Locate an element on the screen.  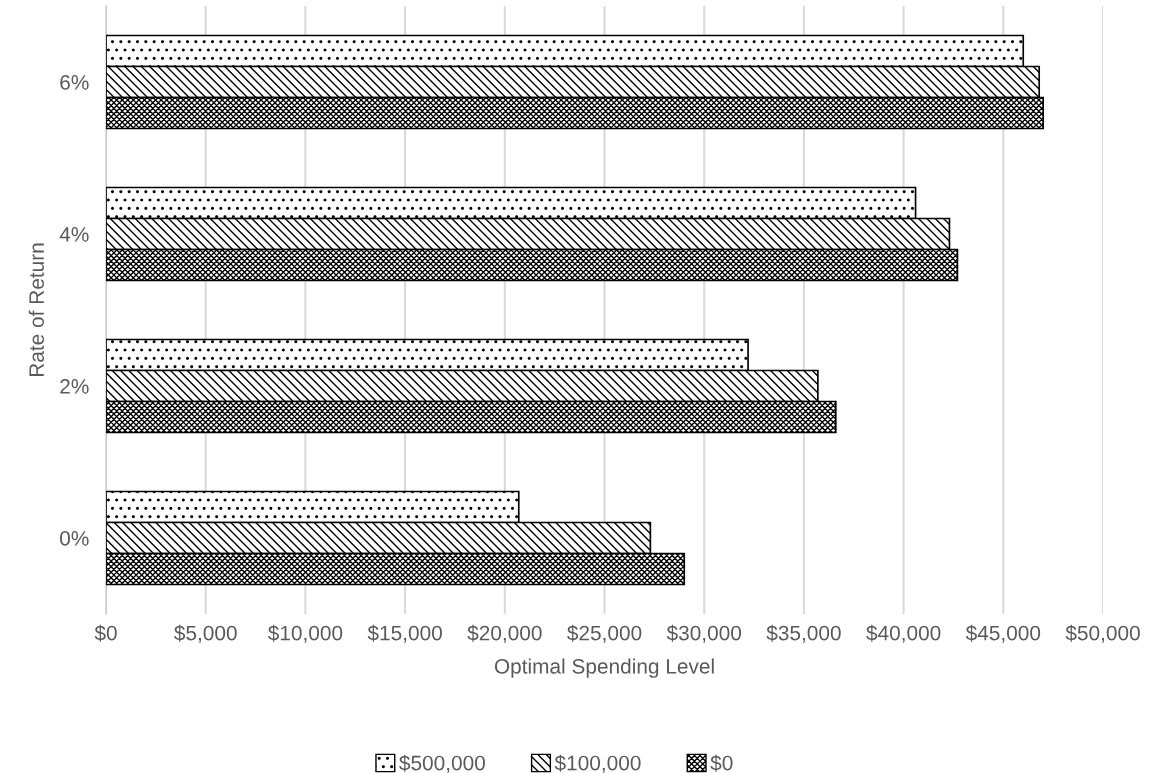
x-tick-label: $15,000 is located at coordinates (404, 633).